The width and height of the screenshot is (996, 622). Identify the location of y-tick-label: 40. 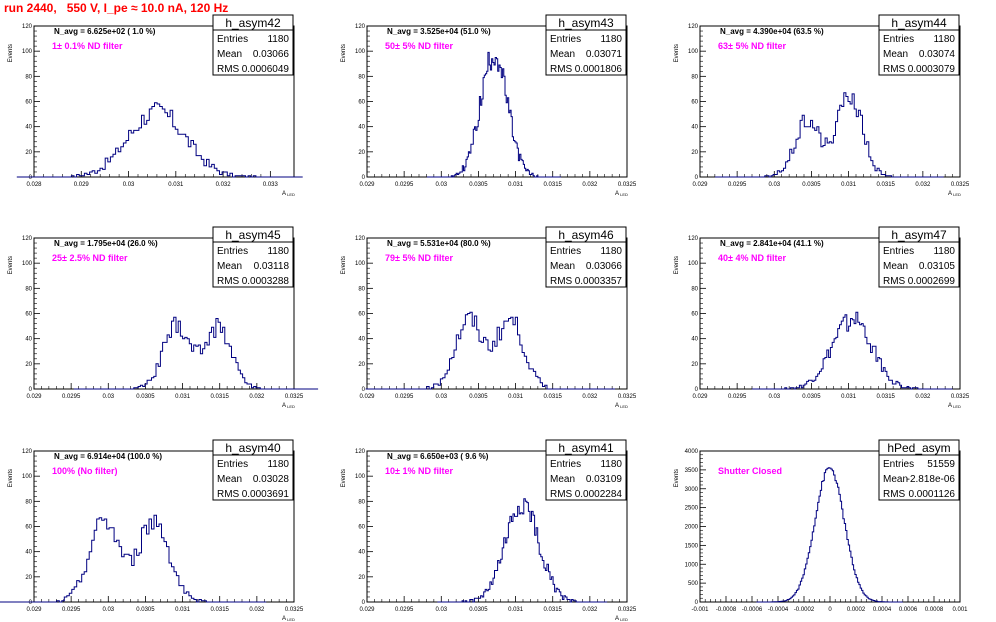
(694, 128).